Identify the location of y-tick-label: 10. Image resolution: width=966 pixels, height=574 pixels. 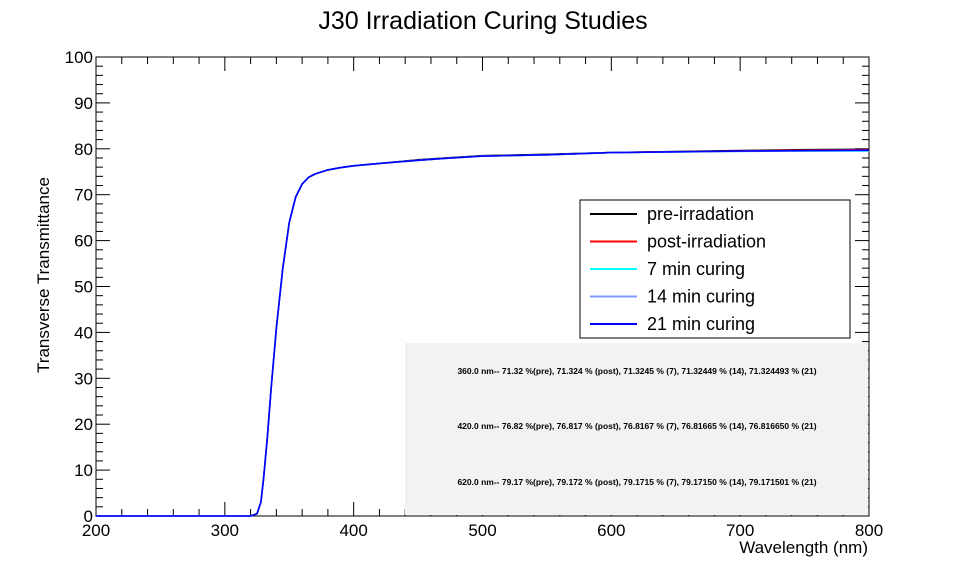
(83, 470).